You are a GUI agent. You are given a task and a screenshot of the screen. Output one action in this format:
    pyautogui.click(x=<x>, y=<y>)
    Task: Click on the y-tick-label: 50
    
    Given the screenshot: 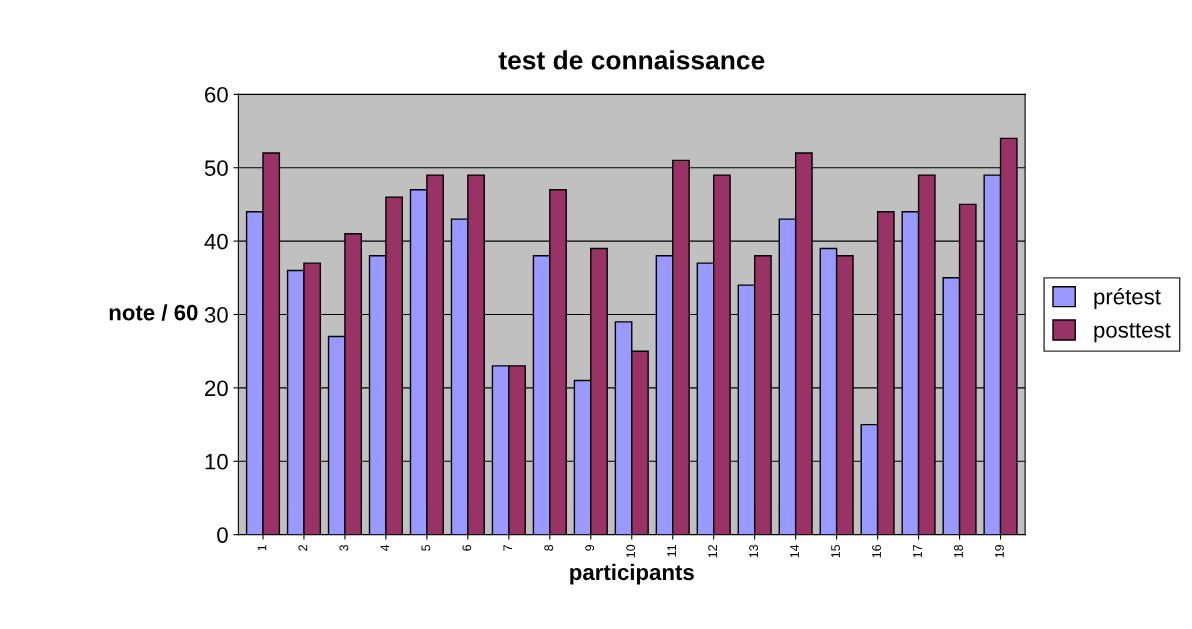 What is the action you would take?
    pyautogui.click(x=216, y=168)
    